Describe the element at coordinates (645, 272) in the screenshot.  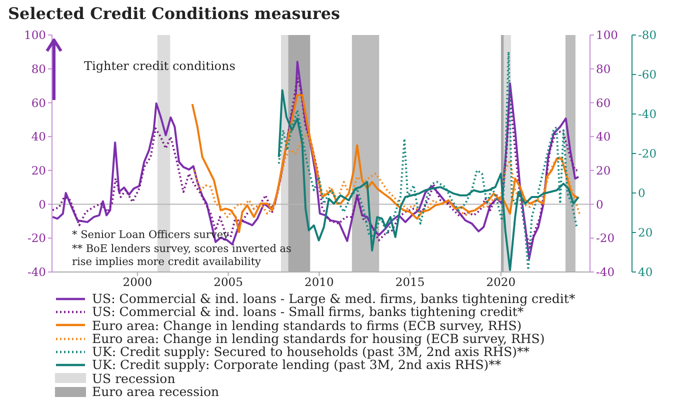
I see `y3-tick-label: 40` at that location.